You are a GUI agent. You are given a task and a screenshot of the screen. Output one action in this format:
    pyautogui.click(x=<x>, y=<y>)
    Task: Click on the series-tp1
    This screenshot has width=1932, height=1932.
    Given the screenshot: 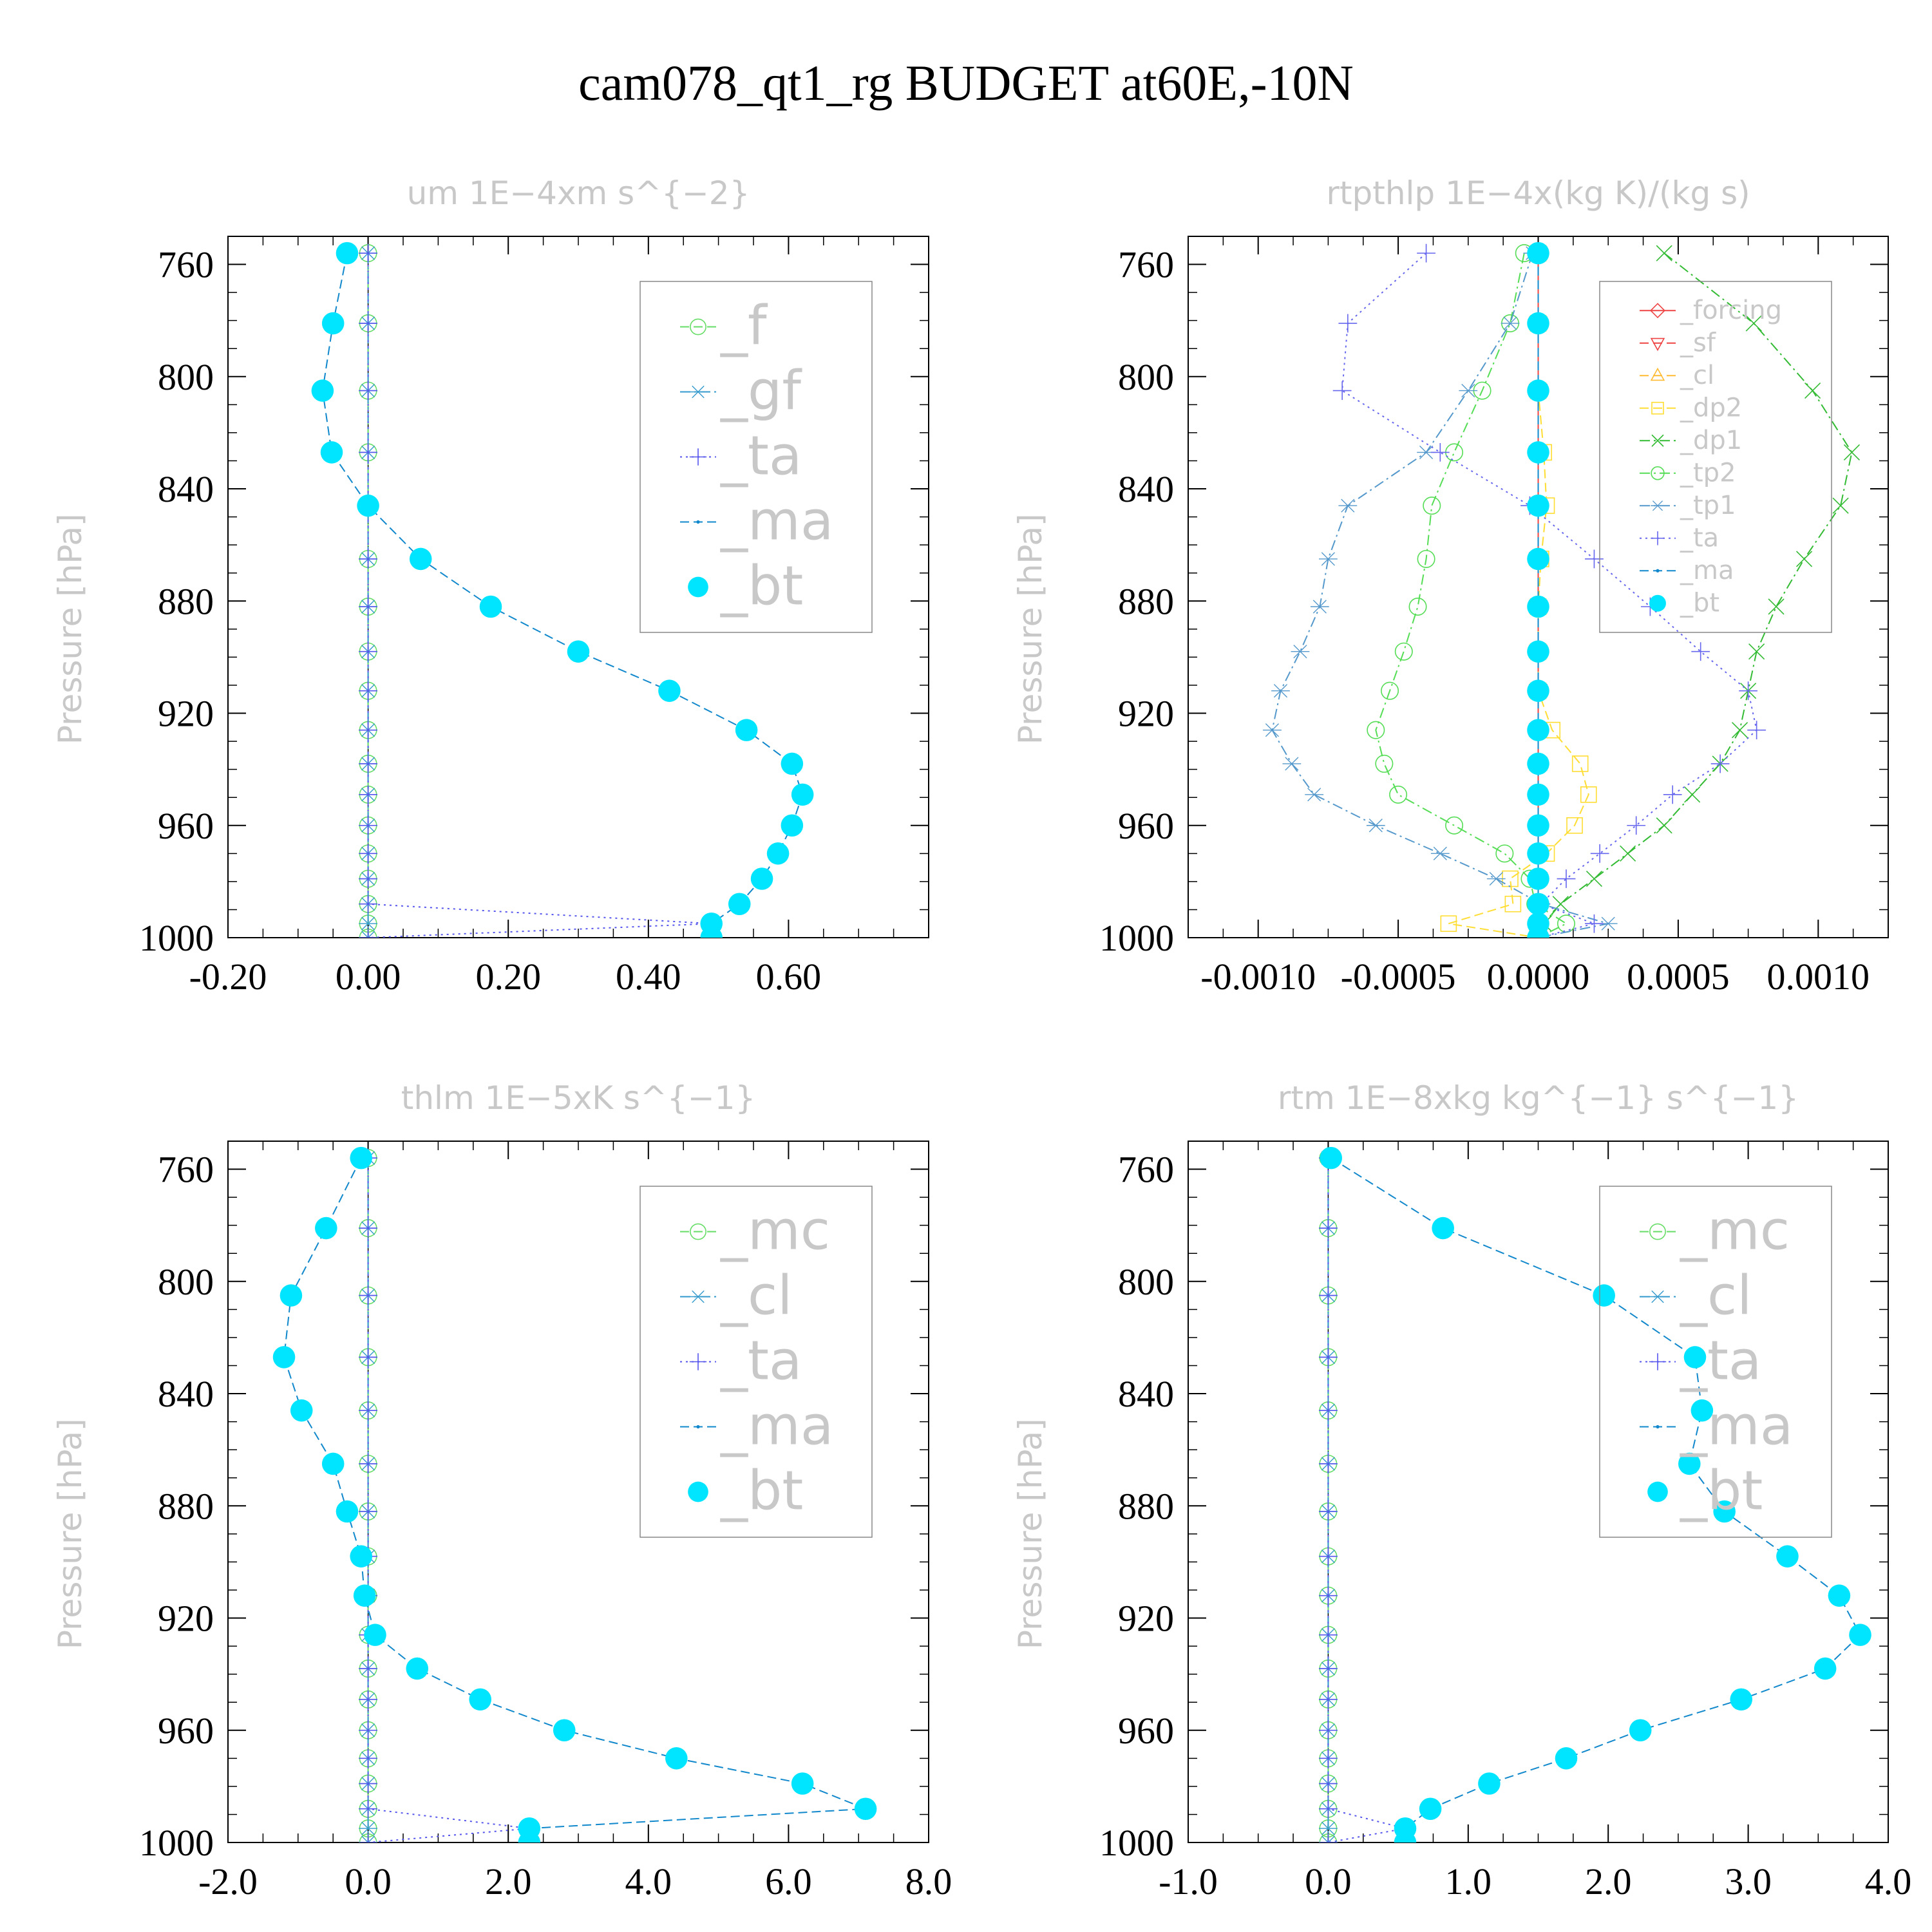 What is the action you would take?
    pyautogui.click(x=1440, y=592)
    